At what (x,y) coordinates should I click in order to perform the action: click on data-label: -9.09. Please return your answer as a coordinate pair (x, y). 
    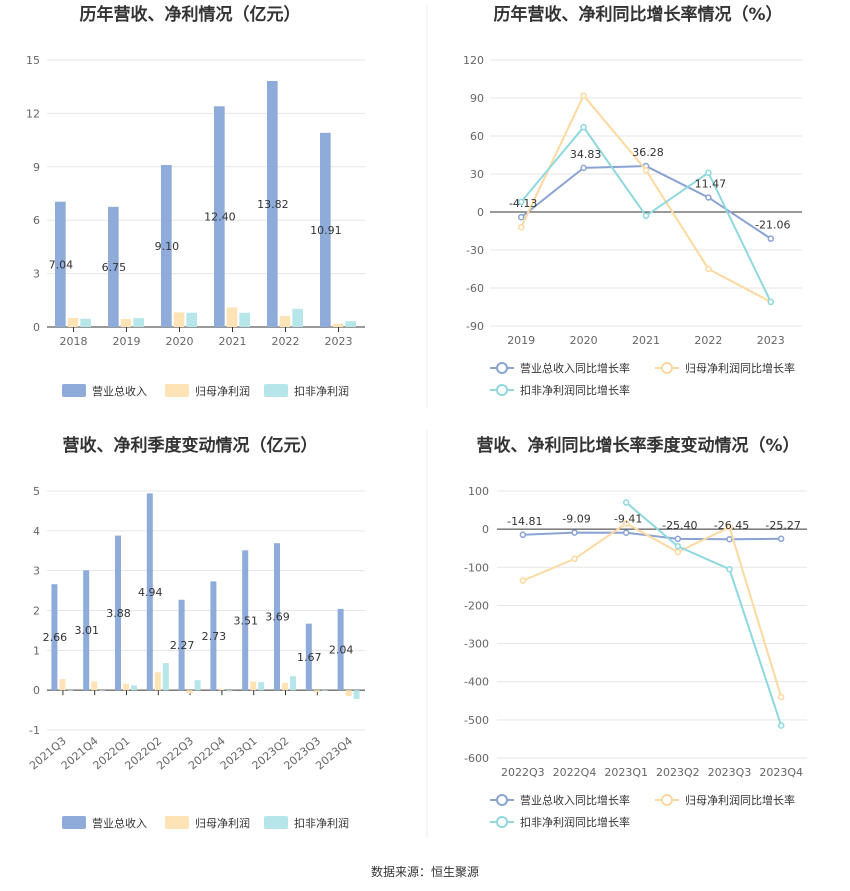
    Looking at the image, I should click on (576, 519).